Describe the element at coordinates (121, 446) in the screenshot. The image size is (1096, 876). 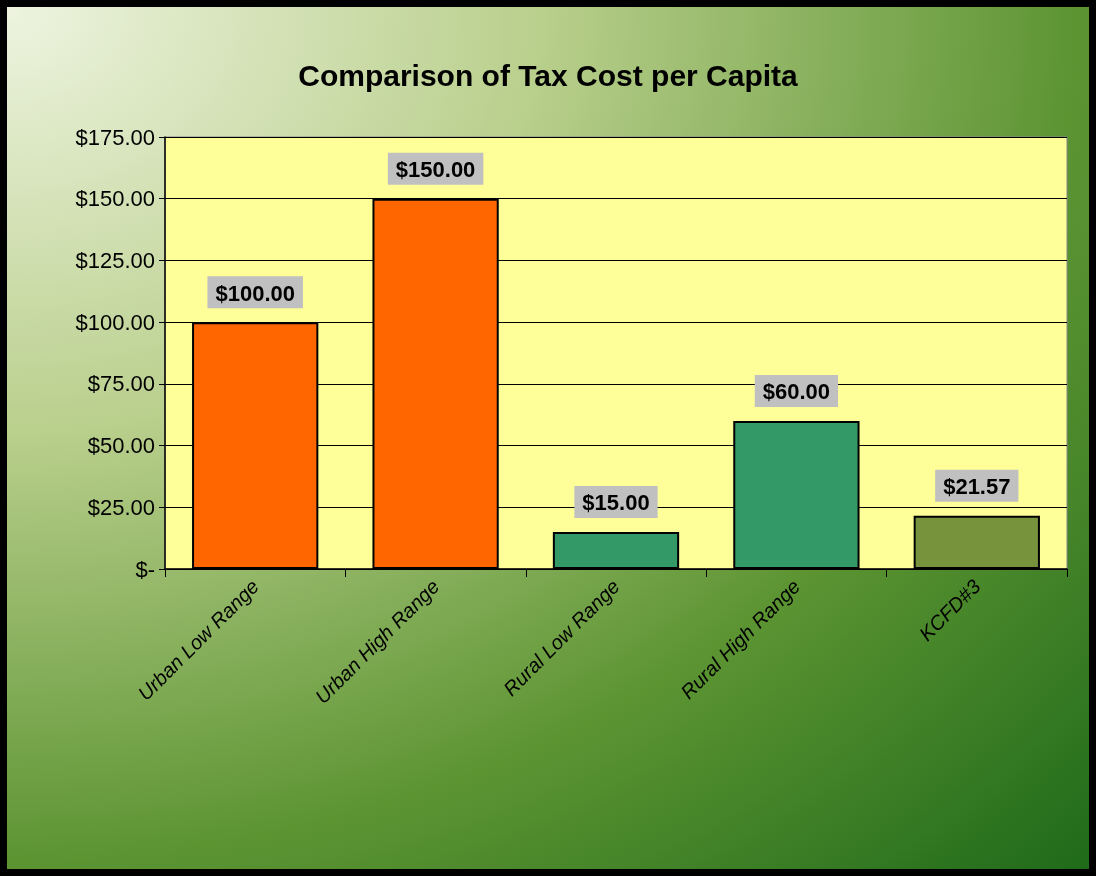
I see `y-tick-label: $50.00` at that location.